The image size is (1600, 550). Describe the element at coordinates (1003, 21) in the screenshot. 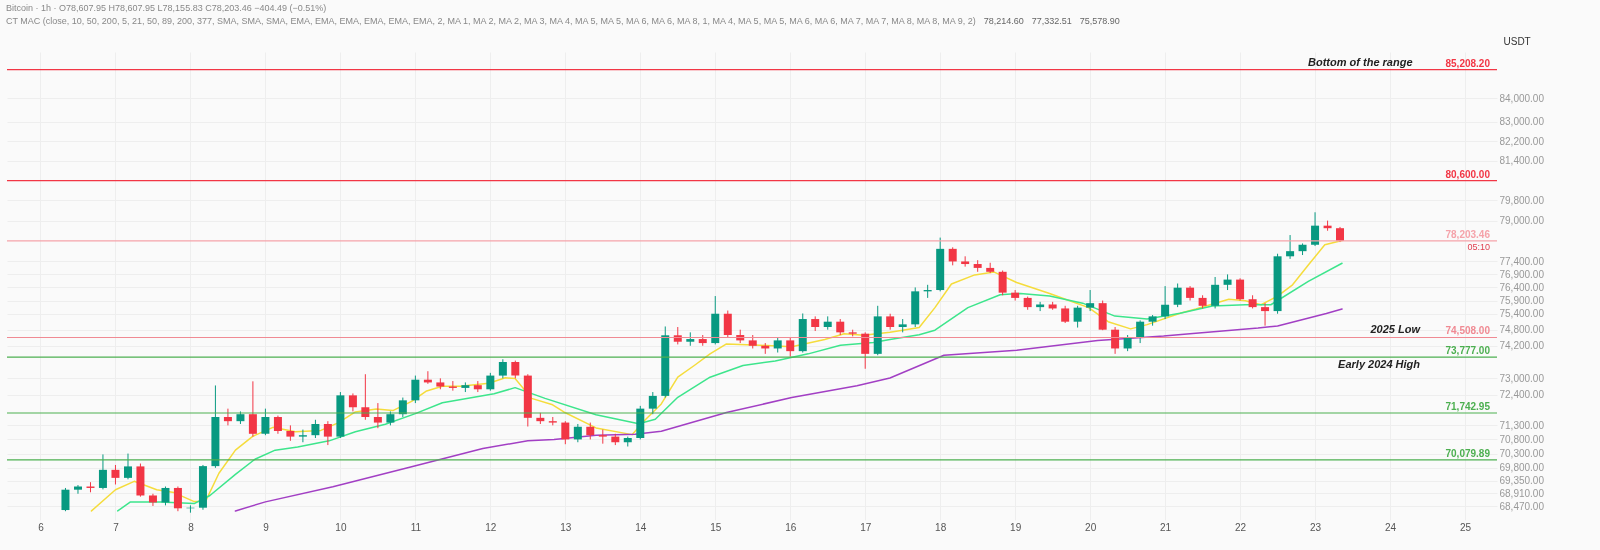

I see `text: 78,214.60` at that location.